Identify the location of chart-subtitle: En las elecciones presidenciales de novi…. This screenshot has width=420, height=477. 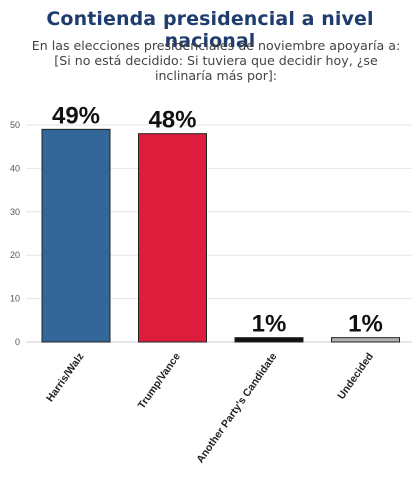
(216, 60).